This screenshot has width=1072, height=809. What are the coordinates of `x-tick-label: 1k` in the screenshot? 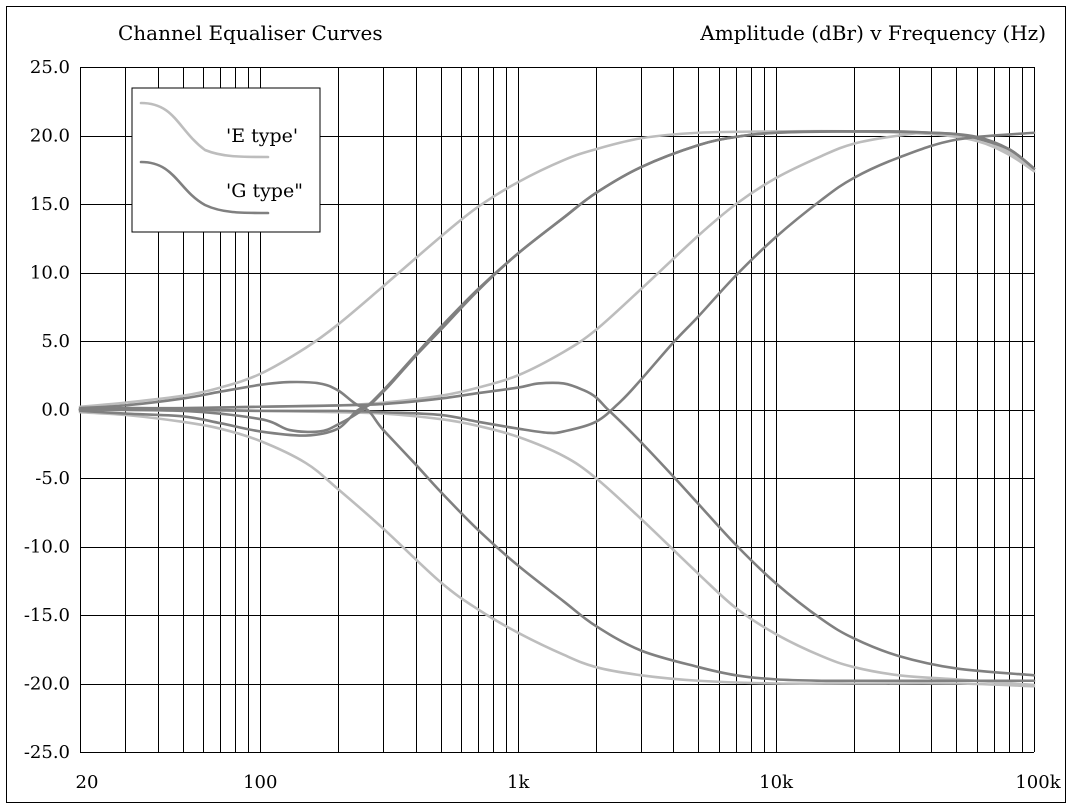 It's located at (518, 782).